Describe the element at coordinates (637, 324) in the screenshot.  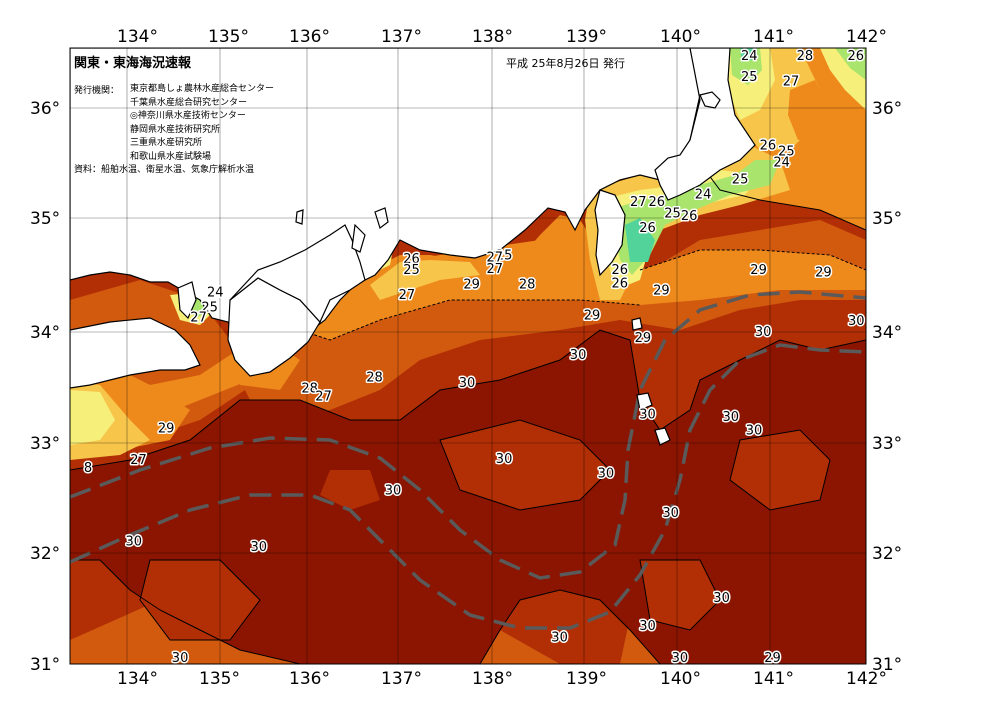
I see `land-oshima` at that location.